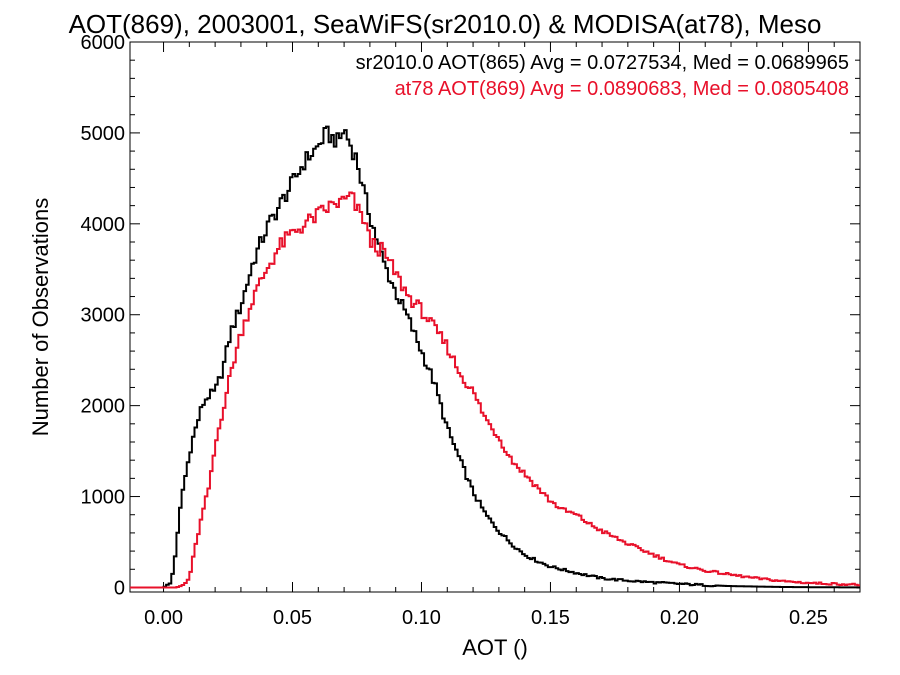 Image resolution: width=900 pixels, height=675 pixels. I want to click on y-tick-label: 1000, so click(103, 498).